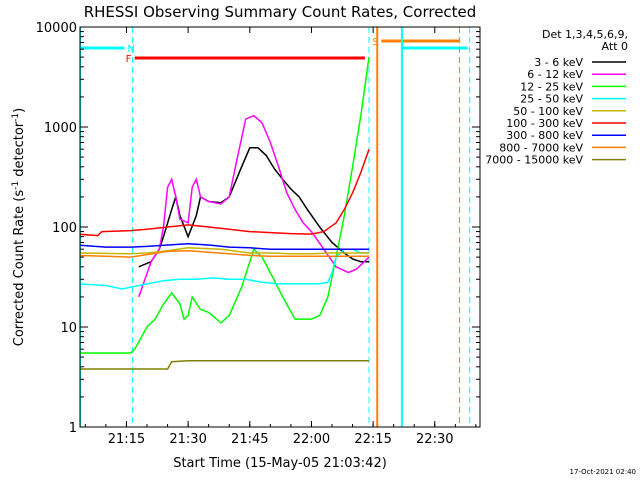 Image resolution: width=640 pixels, height=480 pixels. Describe the element at coordinates (544, 135) in the screenshot. I see `legend-label-300-800-kev: 300 - 800 keV` at that location.